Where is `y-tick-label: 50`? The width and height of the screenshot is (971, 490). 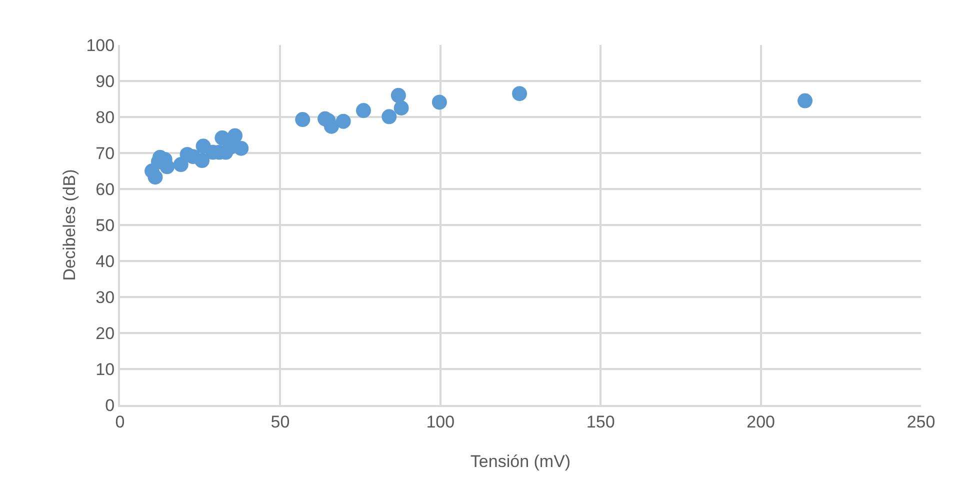
y-tick-label: 50 is located at coordinates (105, 225).